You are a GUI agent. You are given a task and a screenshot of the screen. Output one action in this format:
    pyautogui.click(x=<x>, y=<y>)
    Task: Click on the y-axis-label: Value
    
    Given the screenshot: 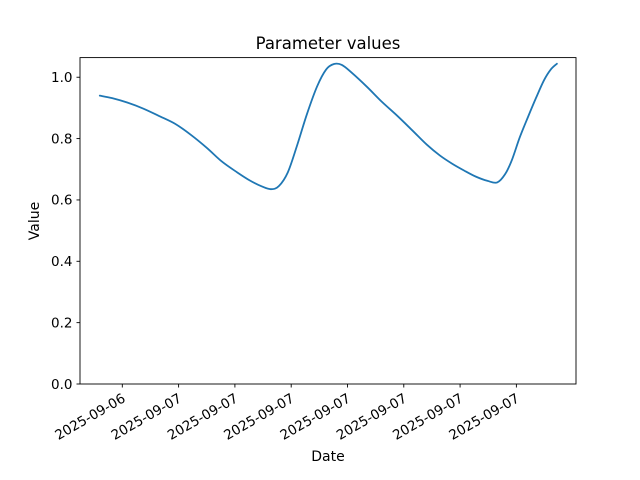 What is the action you would take?
    pyautogui.click(x=35, y=221)
    